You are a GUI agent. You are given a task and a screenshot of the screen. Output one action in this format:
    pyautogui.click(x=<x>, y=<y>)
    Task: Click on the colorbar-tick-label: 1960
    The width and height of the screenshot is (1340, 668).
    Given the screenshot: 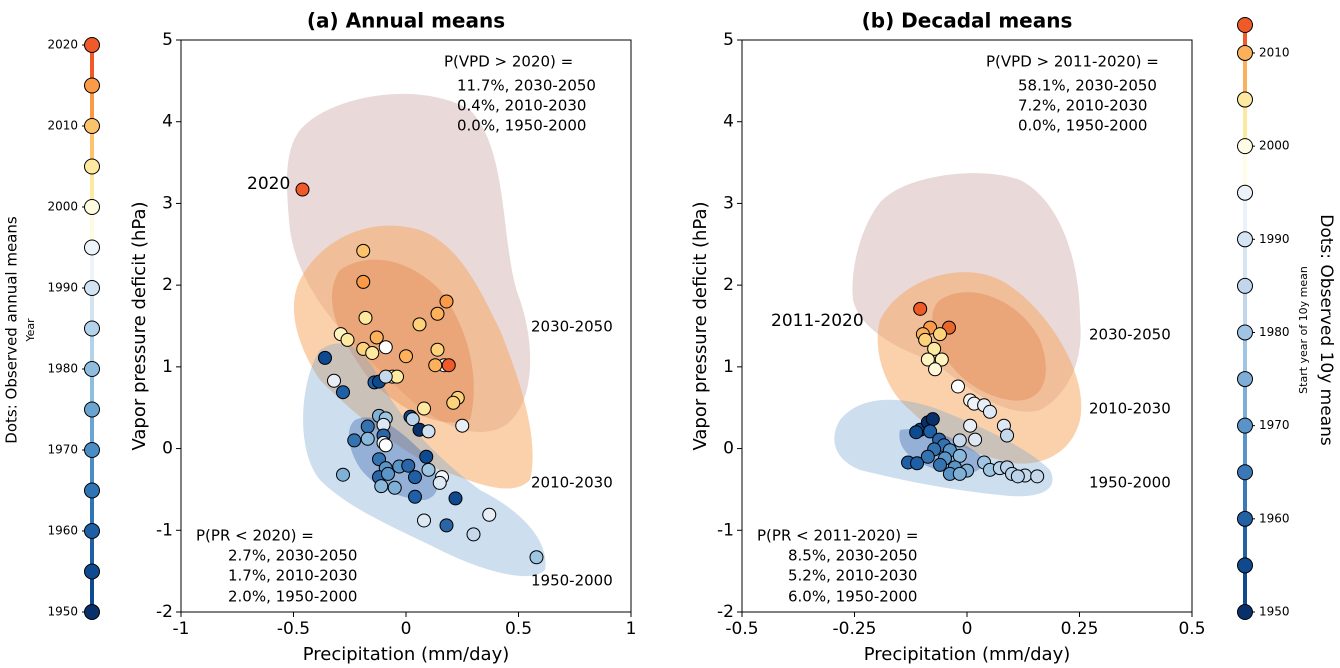 What is the action you would take?
    pyautogui.click(x=62, y=531)
    